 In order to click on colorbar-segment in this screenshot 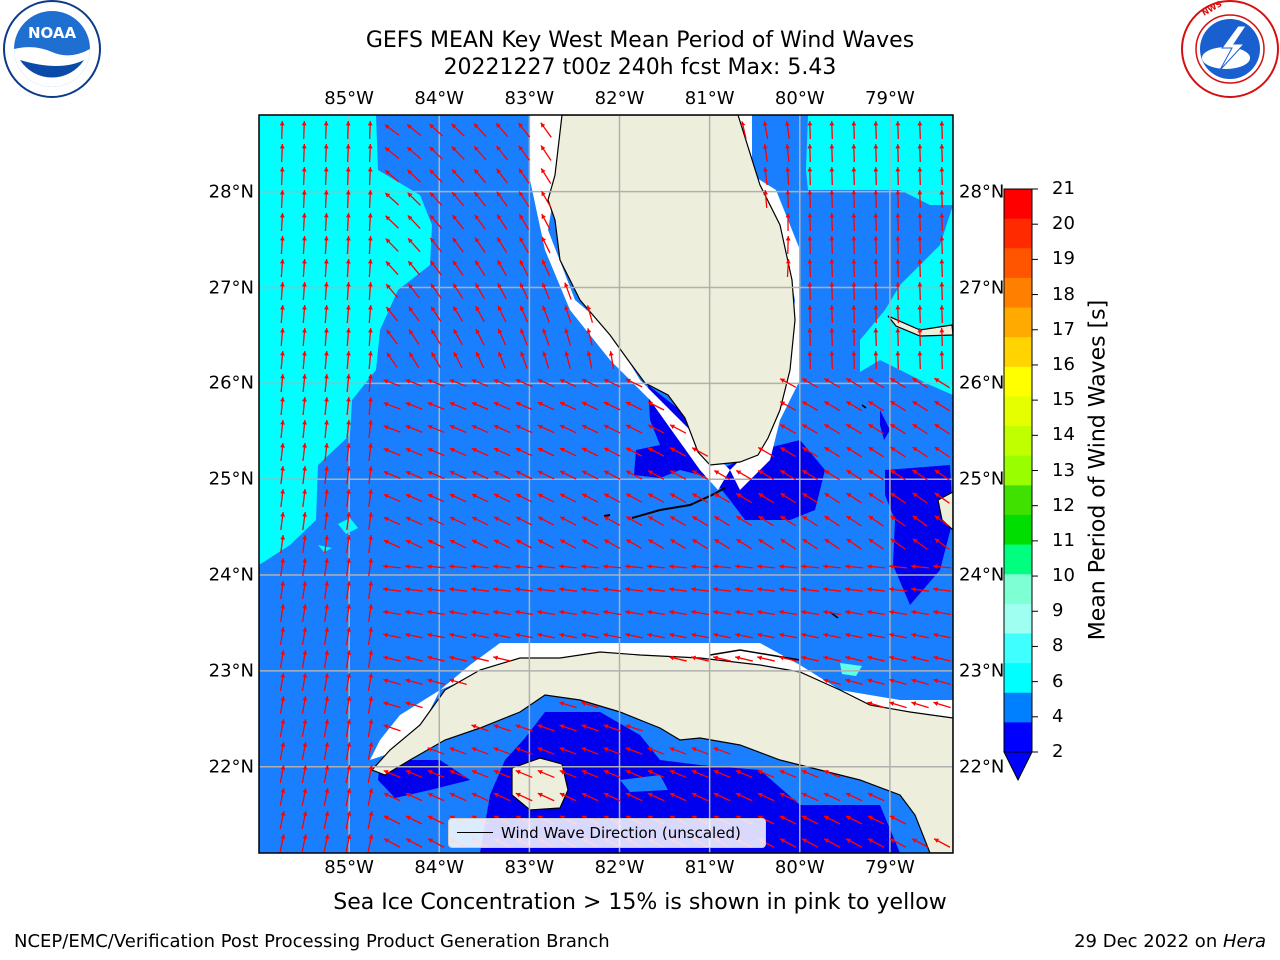, I will do `click(1018, 411)`.